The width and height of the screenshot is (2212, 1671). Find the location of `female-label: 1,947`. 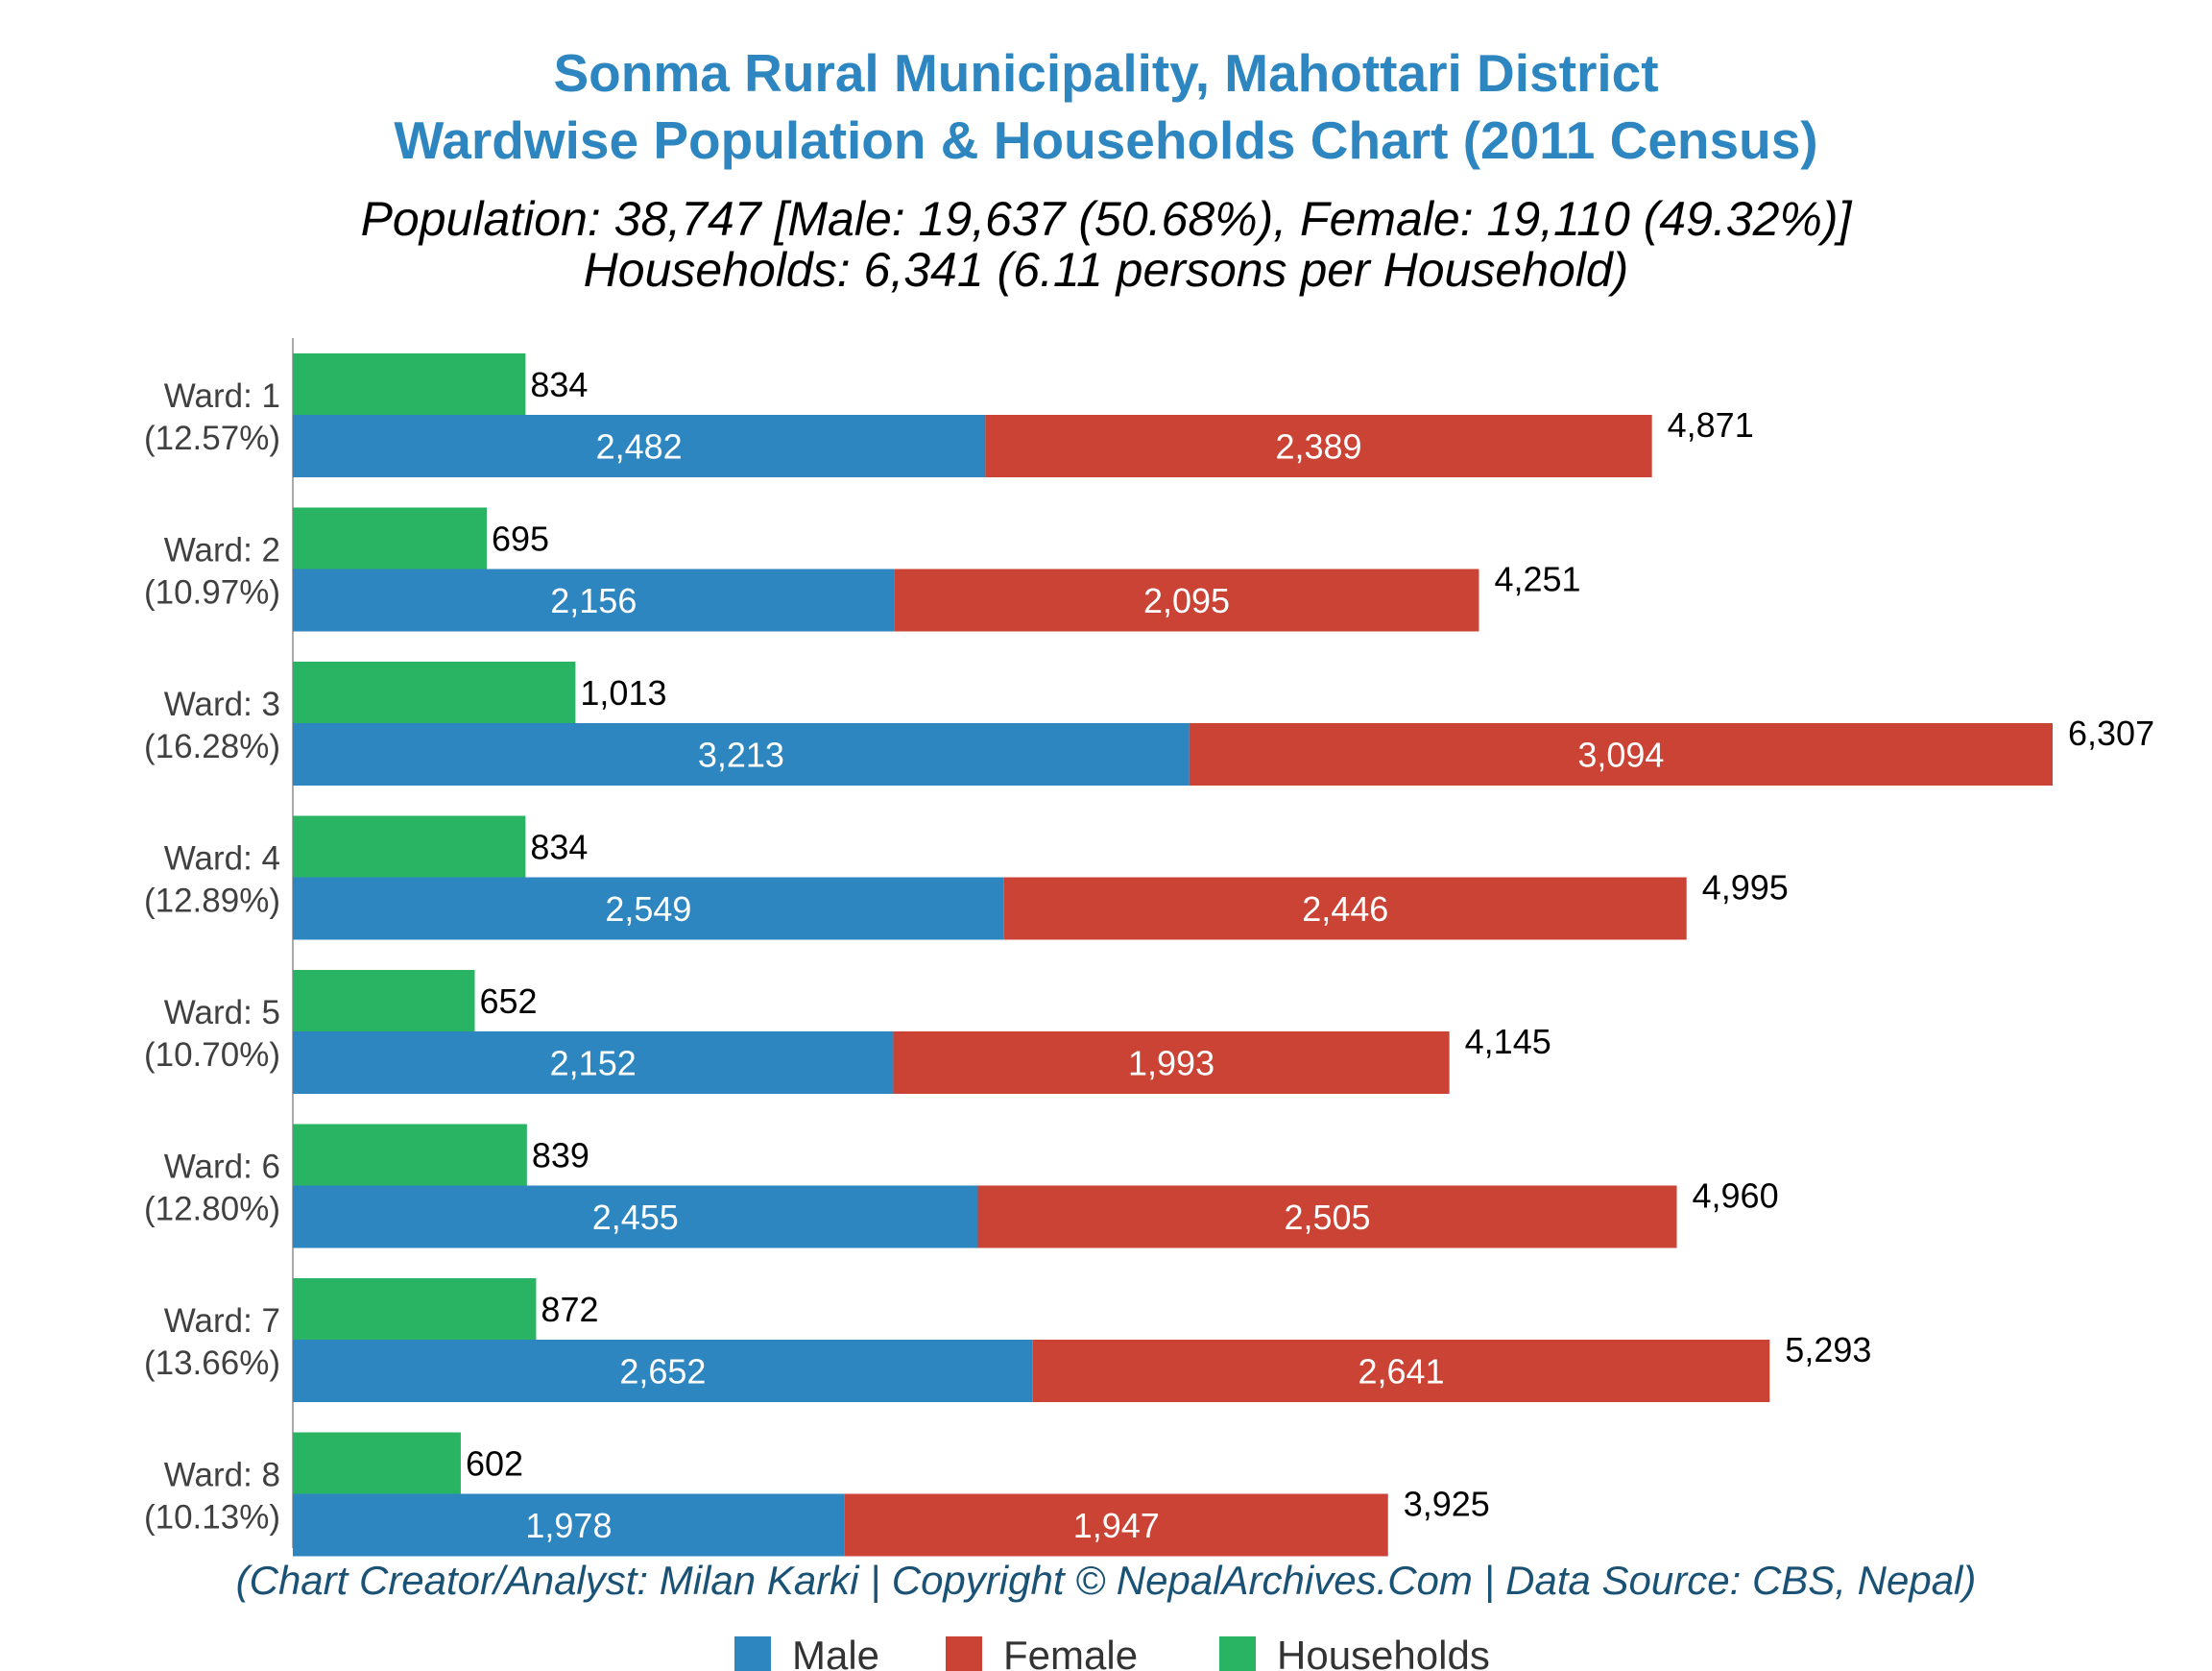

female-label: 1,947 is located at coordinates (1116, 1525).